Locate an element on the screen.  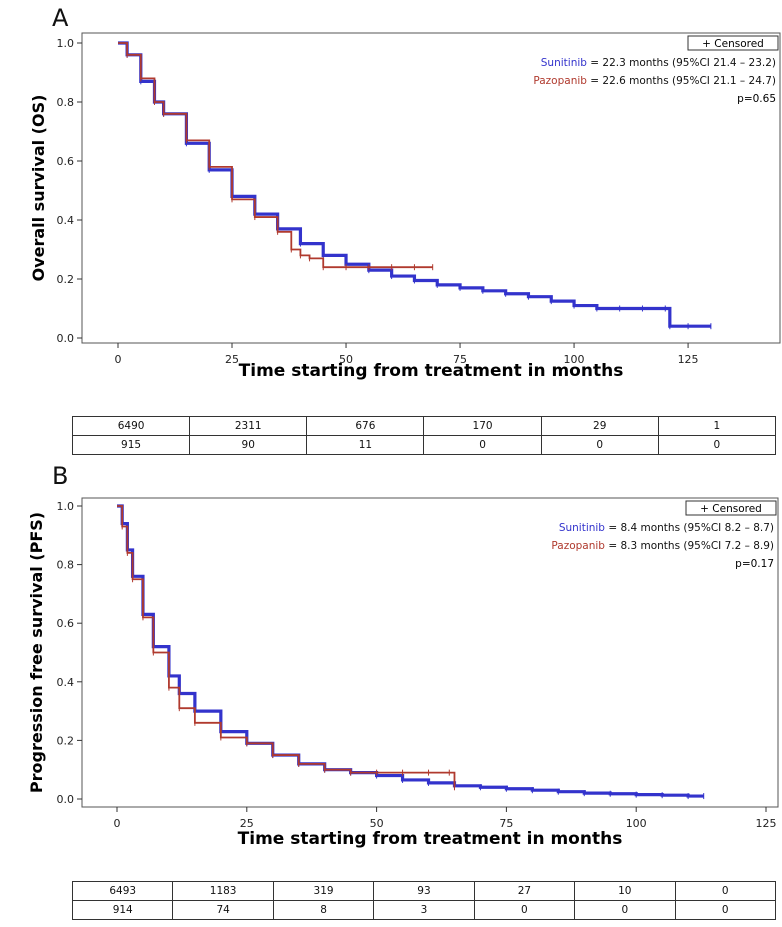
risk-cell: 1 is located at coordinates (717, 426).